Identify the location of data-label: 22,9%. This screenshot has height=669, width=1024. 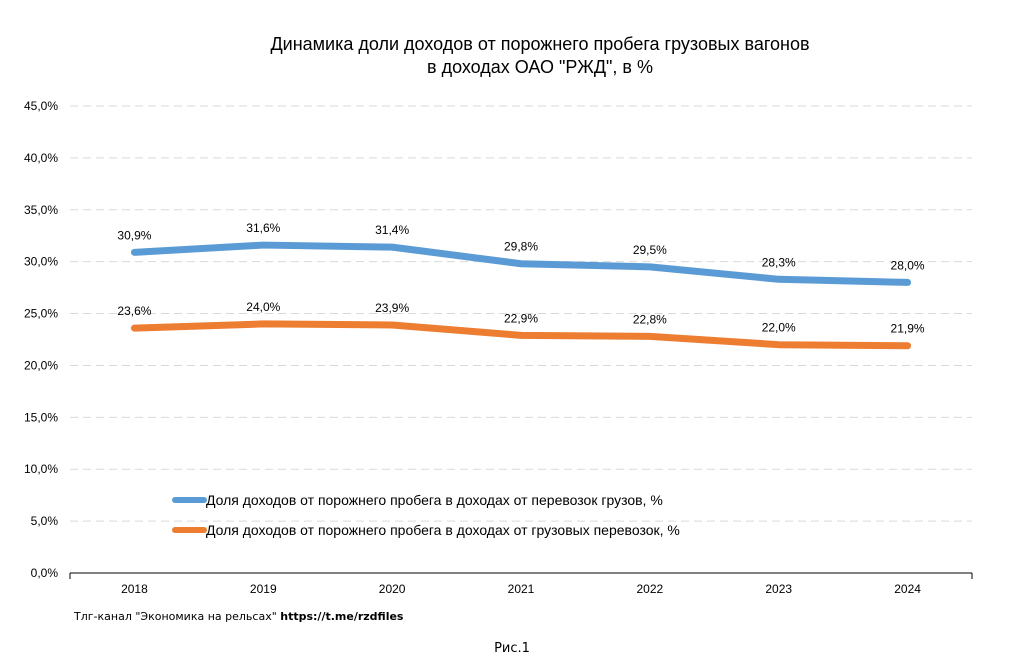
(521, 318).